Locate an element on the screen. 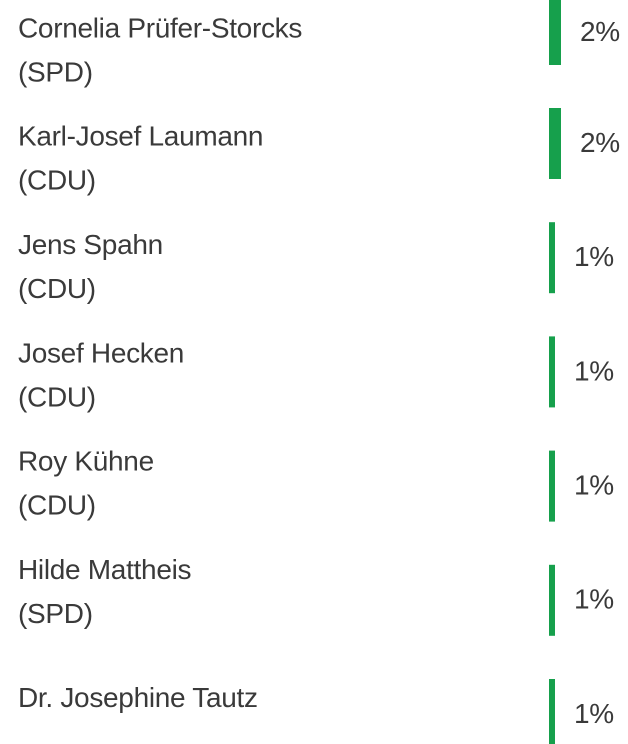 This screenshot has width=628, height=744. category-label: Cornelia Prüfer-Storcks is located at coordinates (160, 27).